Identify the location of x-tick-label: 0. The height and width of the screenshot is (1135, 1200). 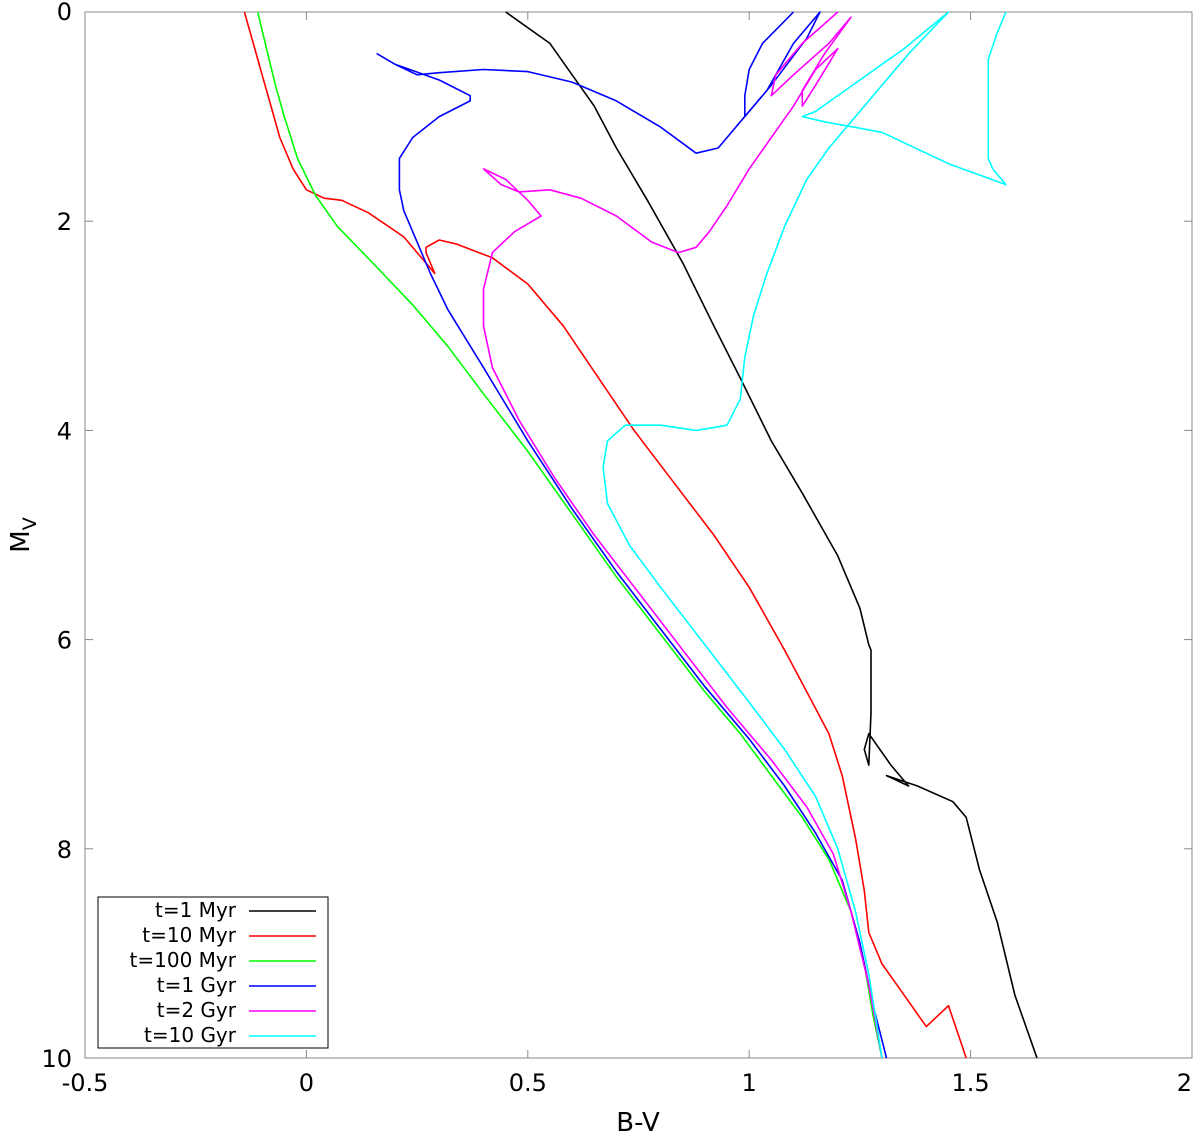
(306, 1083).